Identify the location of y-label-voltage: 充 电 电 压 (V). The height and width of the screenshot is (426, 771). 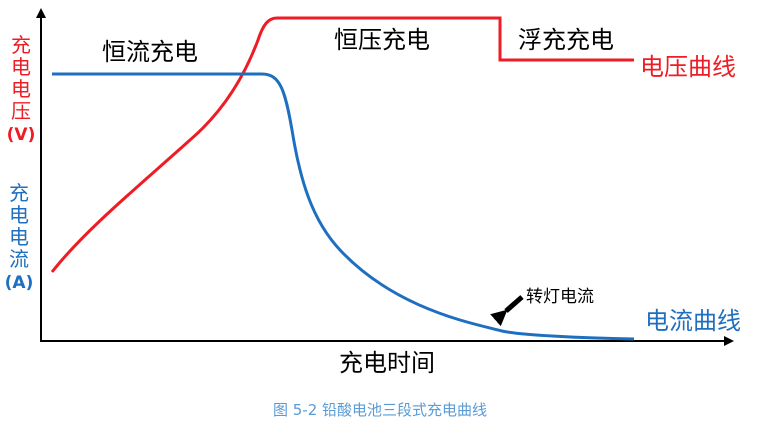
(21, 89).